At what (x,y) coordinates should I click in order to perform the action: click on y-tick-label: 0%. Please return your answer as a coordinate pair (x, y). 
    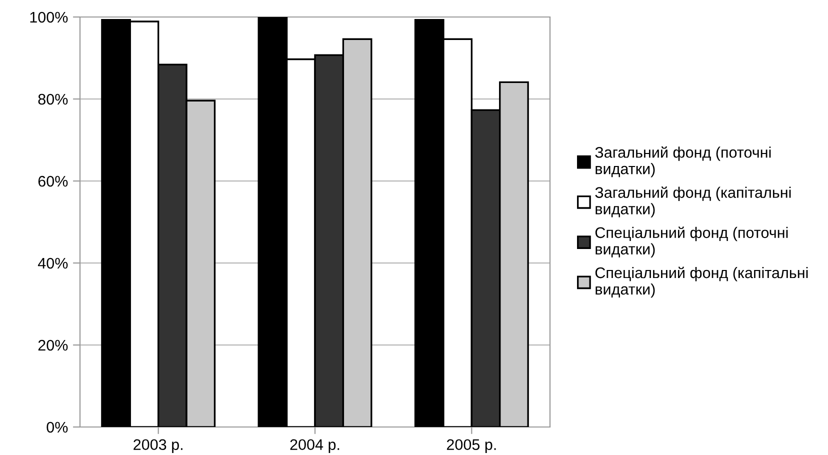
    Looking at the image, I should click on (57, 427).